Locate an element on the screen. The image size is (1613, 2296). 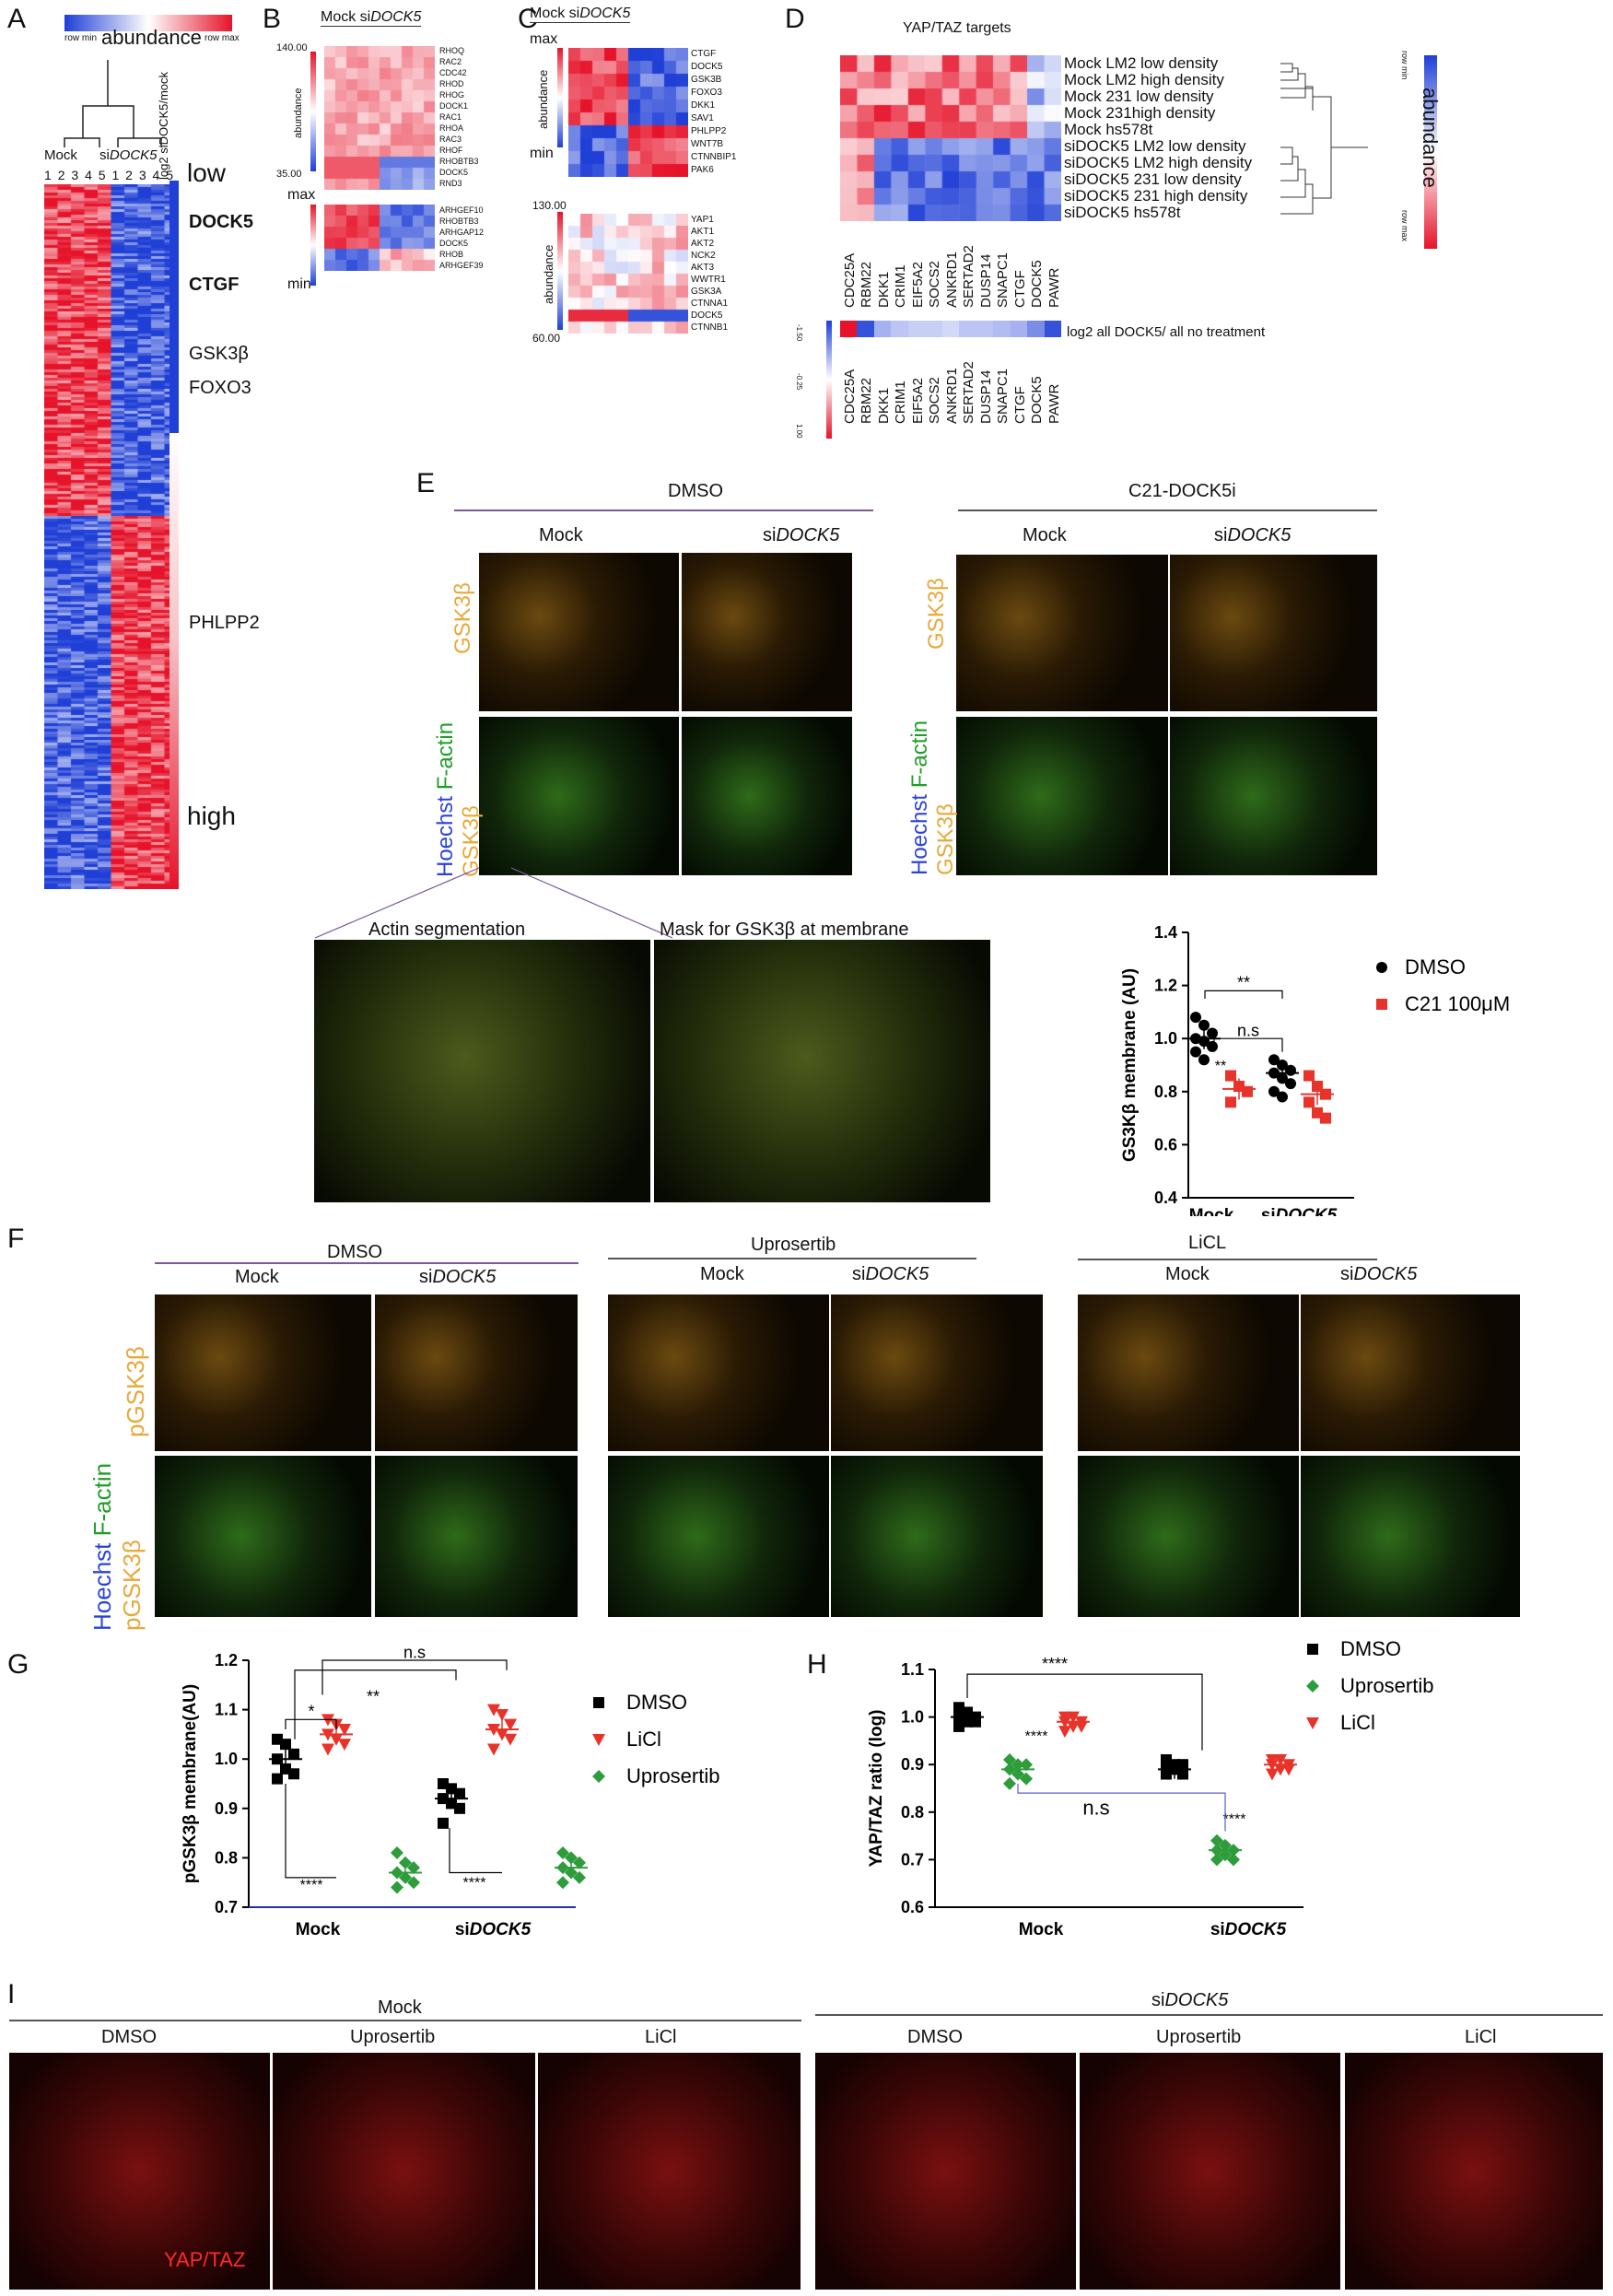
abundance-gradient is located at coordinates (148, 23).